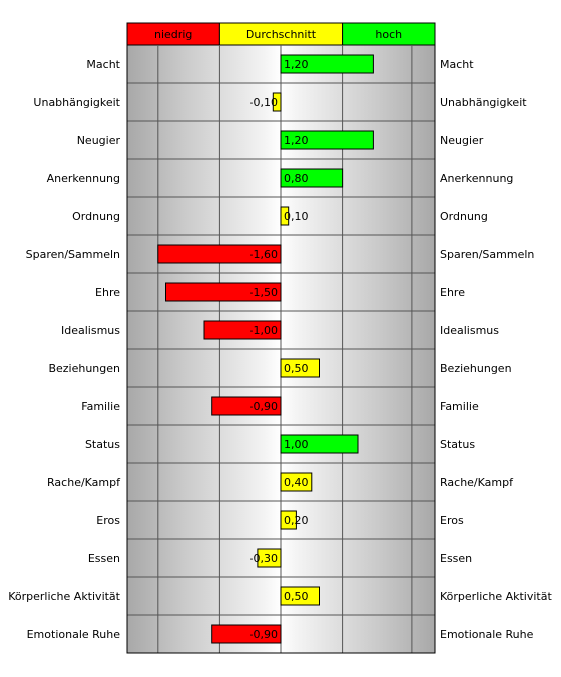 The width and height of the screenshot is (561, 677). Describe the element at coordinates (452, 520) in the screenshot. I see `category-label-right-12: Eros` at that location.